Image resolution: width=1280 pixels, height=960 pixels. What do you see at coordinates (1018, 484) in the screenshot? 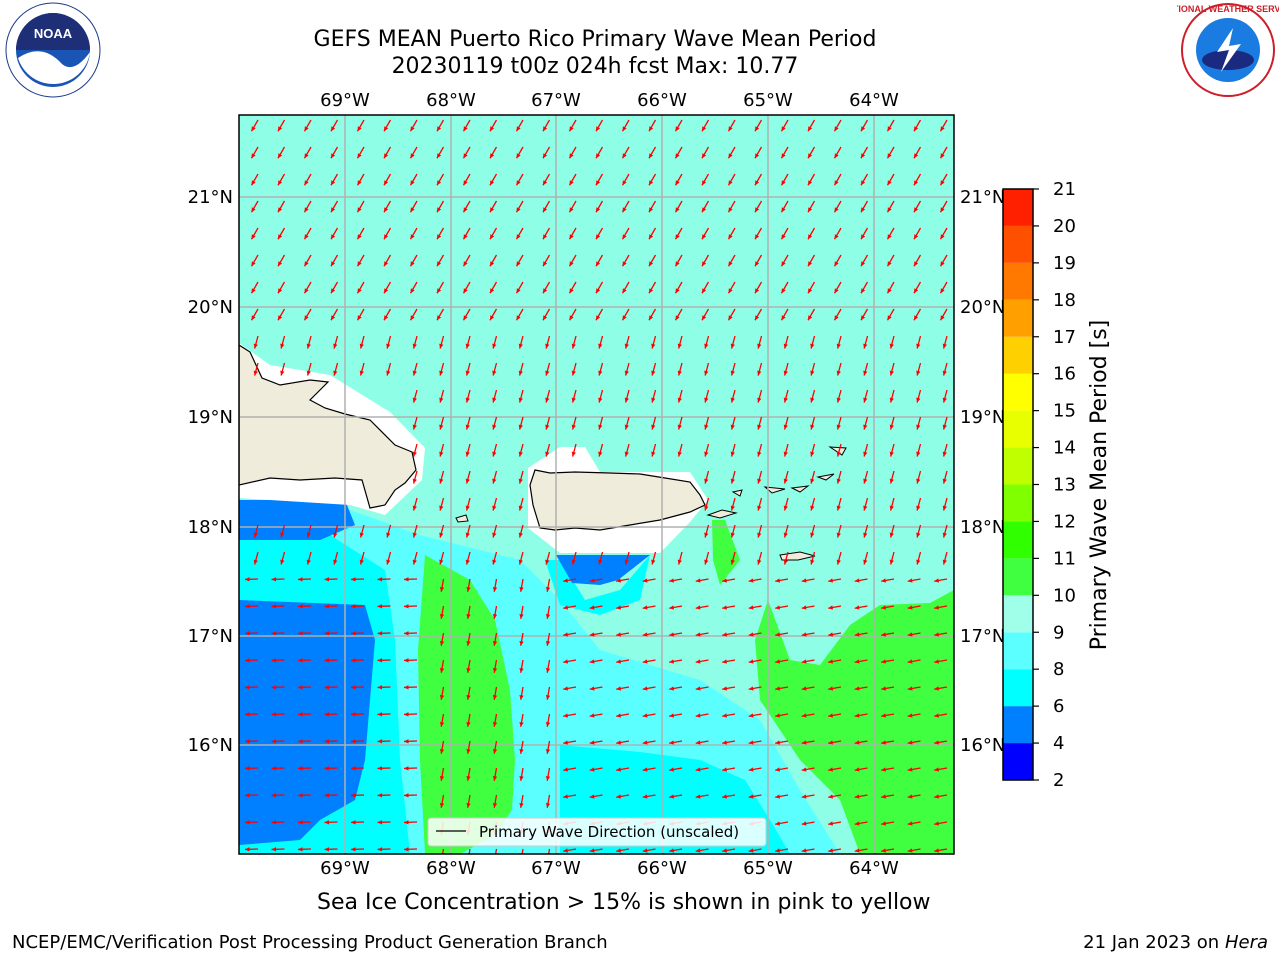
I see `colorbar` at bounding box center [1018, 484].